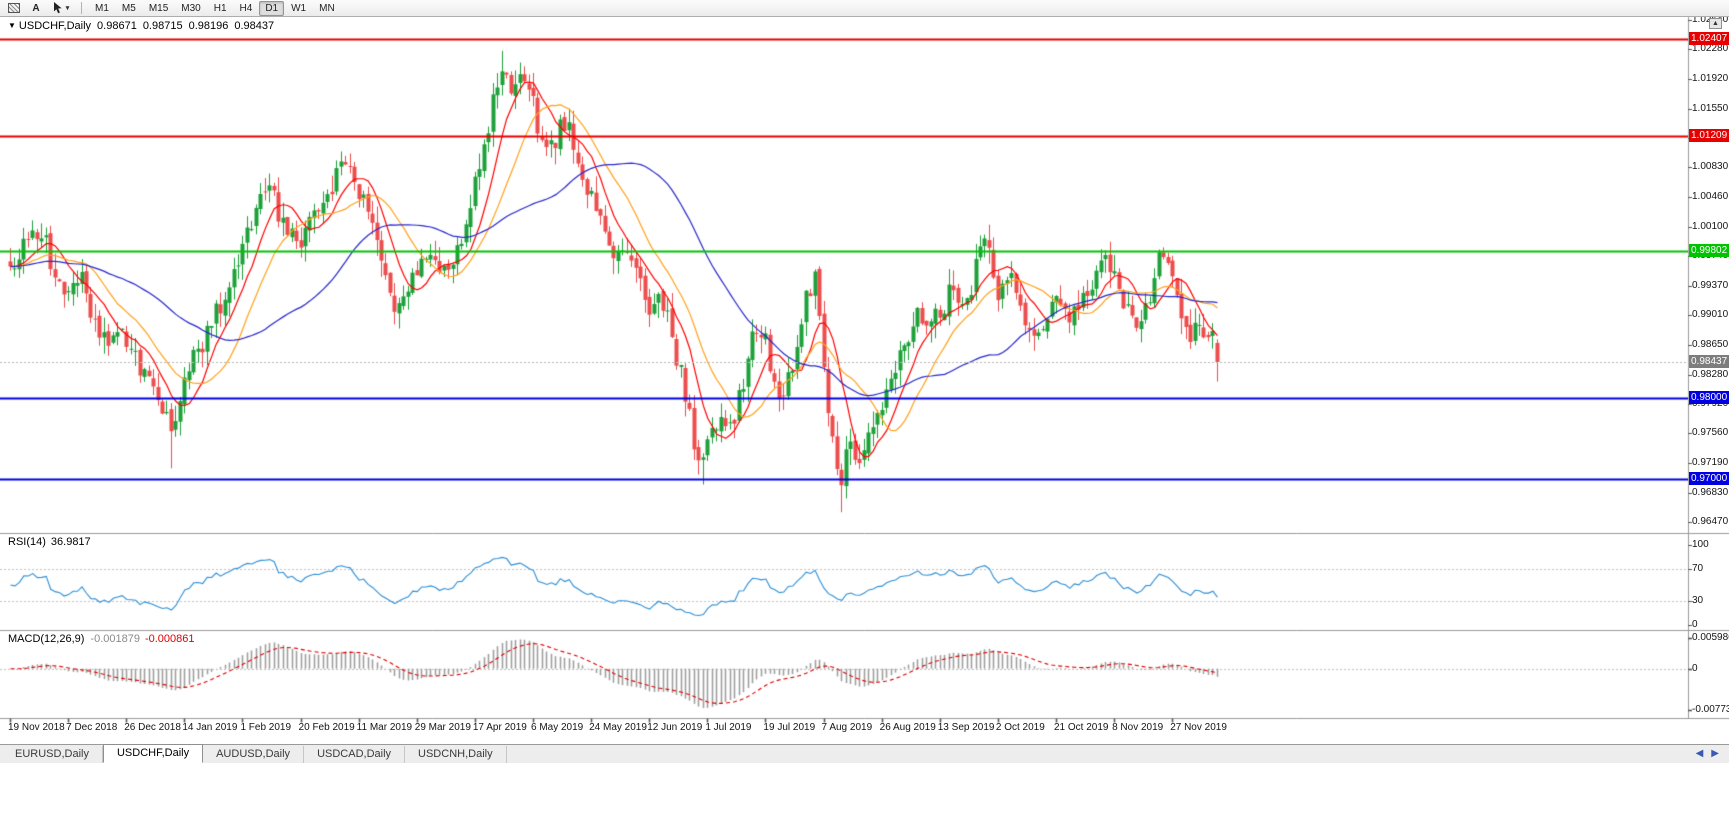  What do you see at coordinates (1710, 78) in the screenshot?
I see `price-axis-tick: 1.01920` at bounding box center [1710, 78].